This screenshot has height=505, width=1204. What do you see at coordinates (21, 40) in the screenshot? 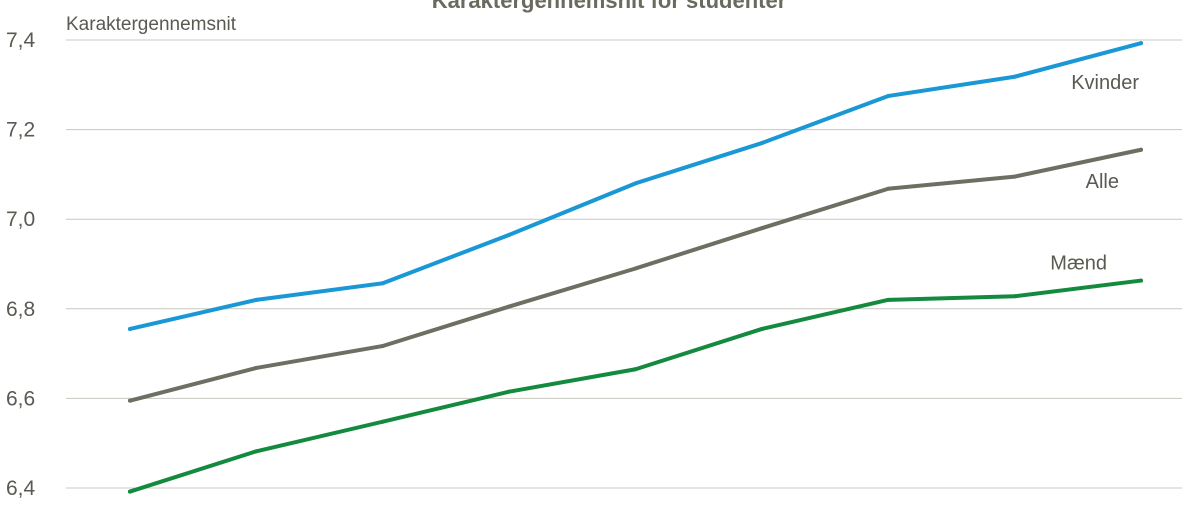
I see `y-tick-label: 7,4` at bounding box center [21, 40].